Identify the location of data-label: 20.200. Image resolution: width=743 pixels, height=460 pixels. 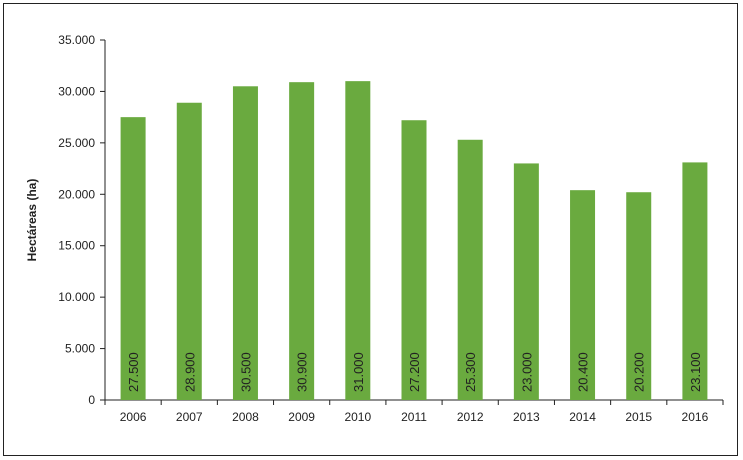
(639, 372).